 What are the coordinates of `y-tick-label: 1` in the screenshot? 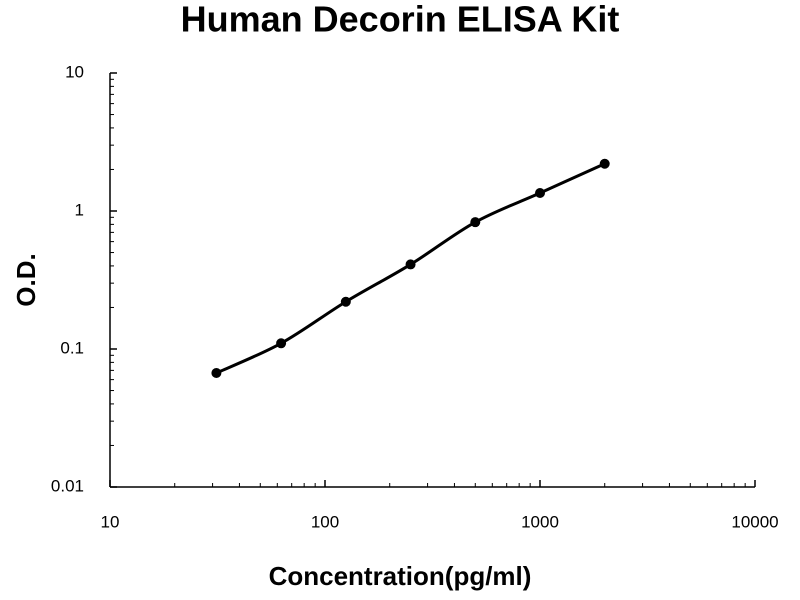 It's located at (79, 209).